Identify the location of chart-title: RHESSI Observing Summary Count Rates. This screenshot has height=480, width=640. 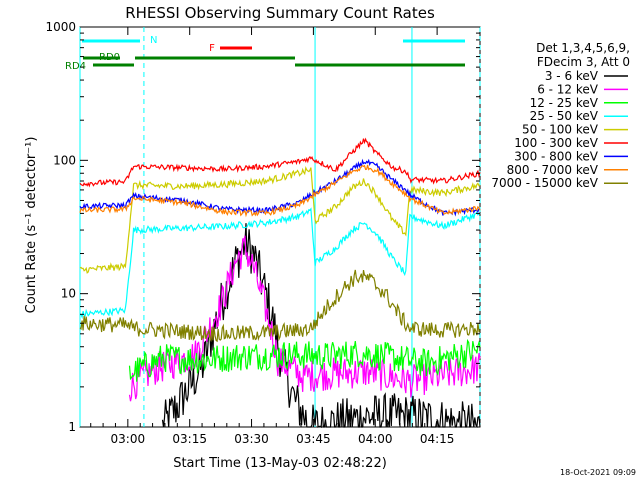
(280, 13).